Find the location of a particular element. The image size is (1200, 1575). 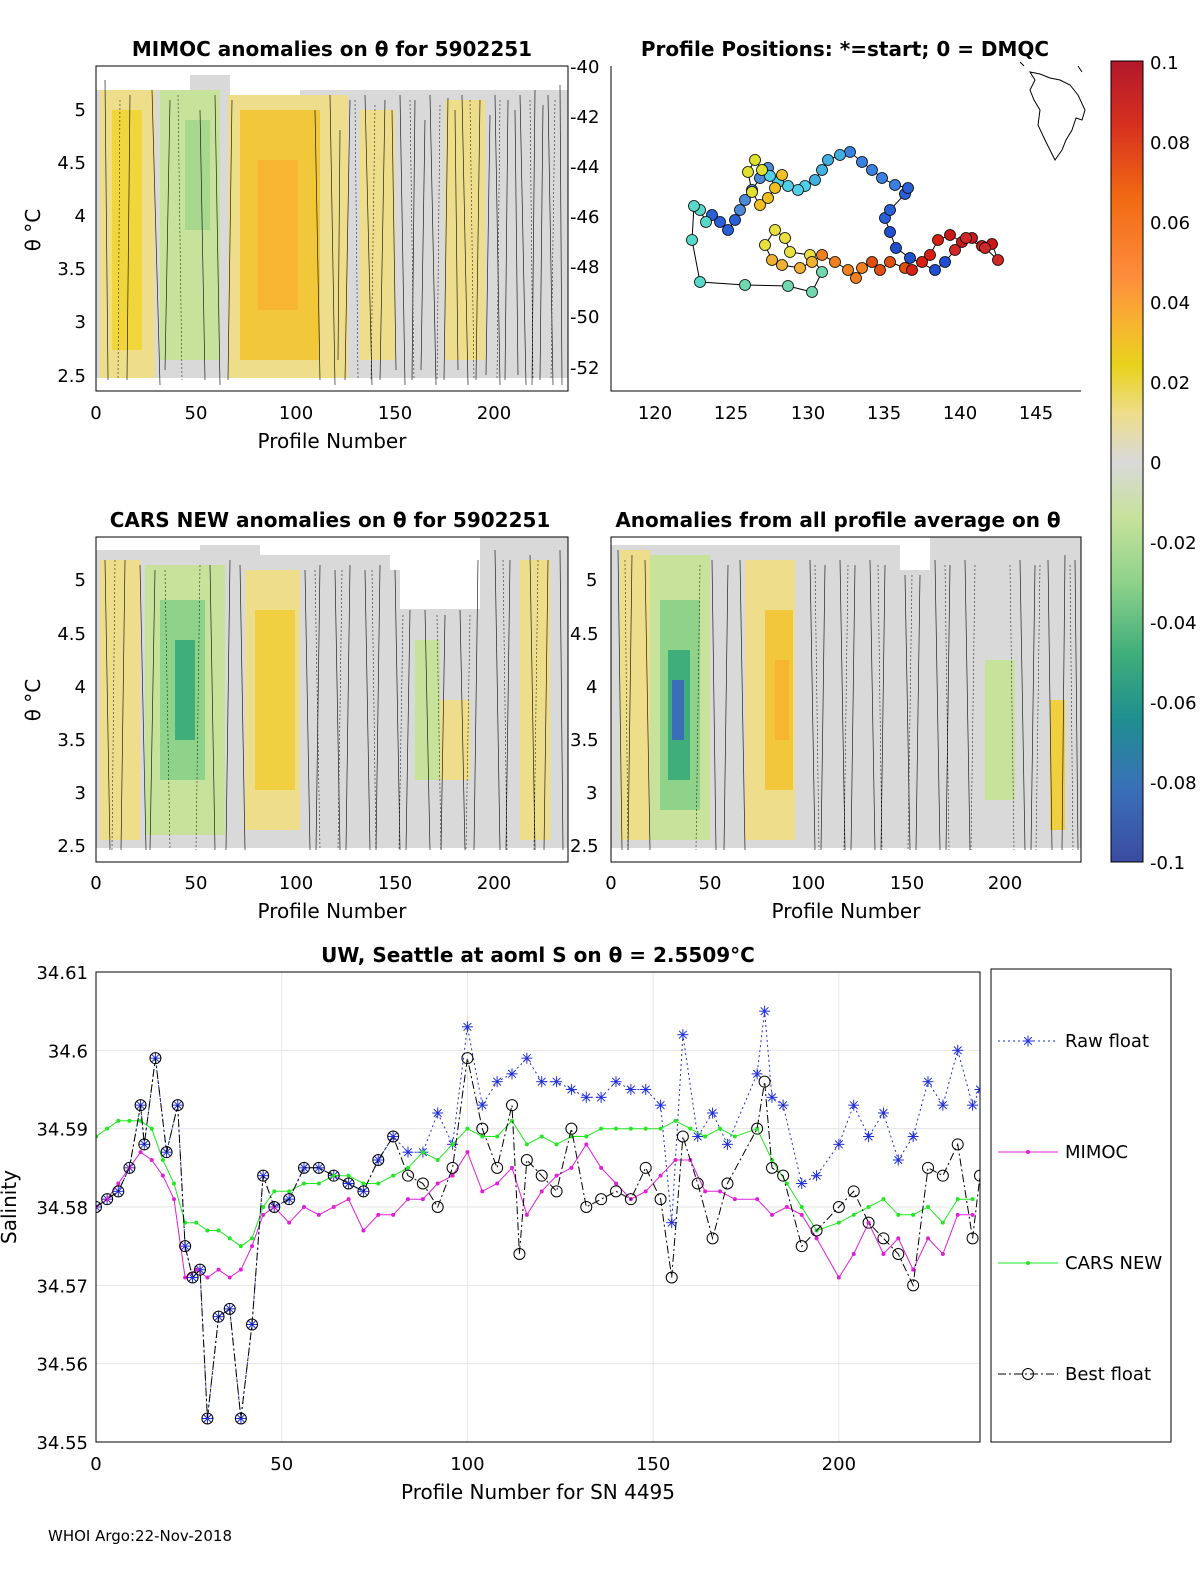

colorbar-tick: 0.1 is located at coordinates (1164, 63).